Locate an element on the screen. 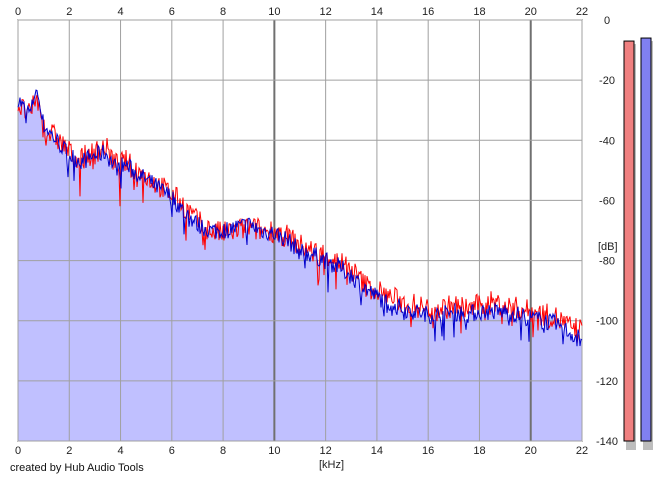 Image resolution: width=664 pixels, height=481 pixels. x-tick-label-bottom: 12 is located at coordinates (326, 451).